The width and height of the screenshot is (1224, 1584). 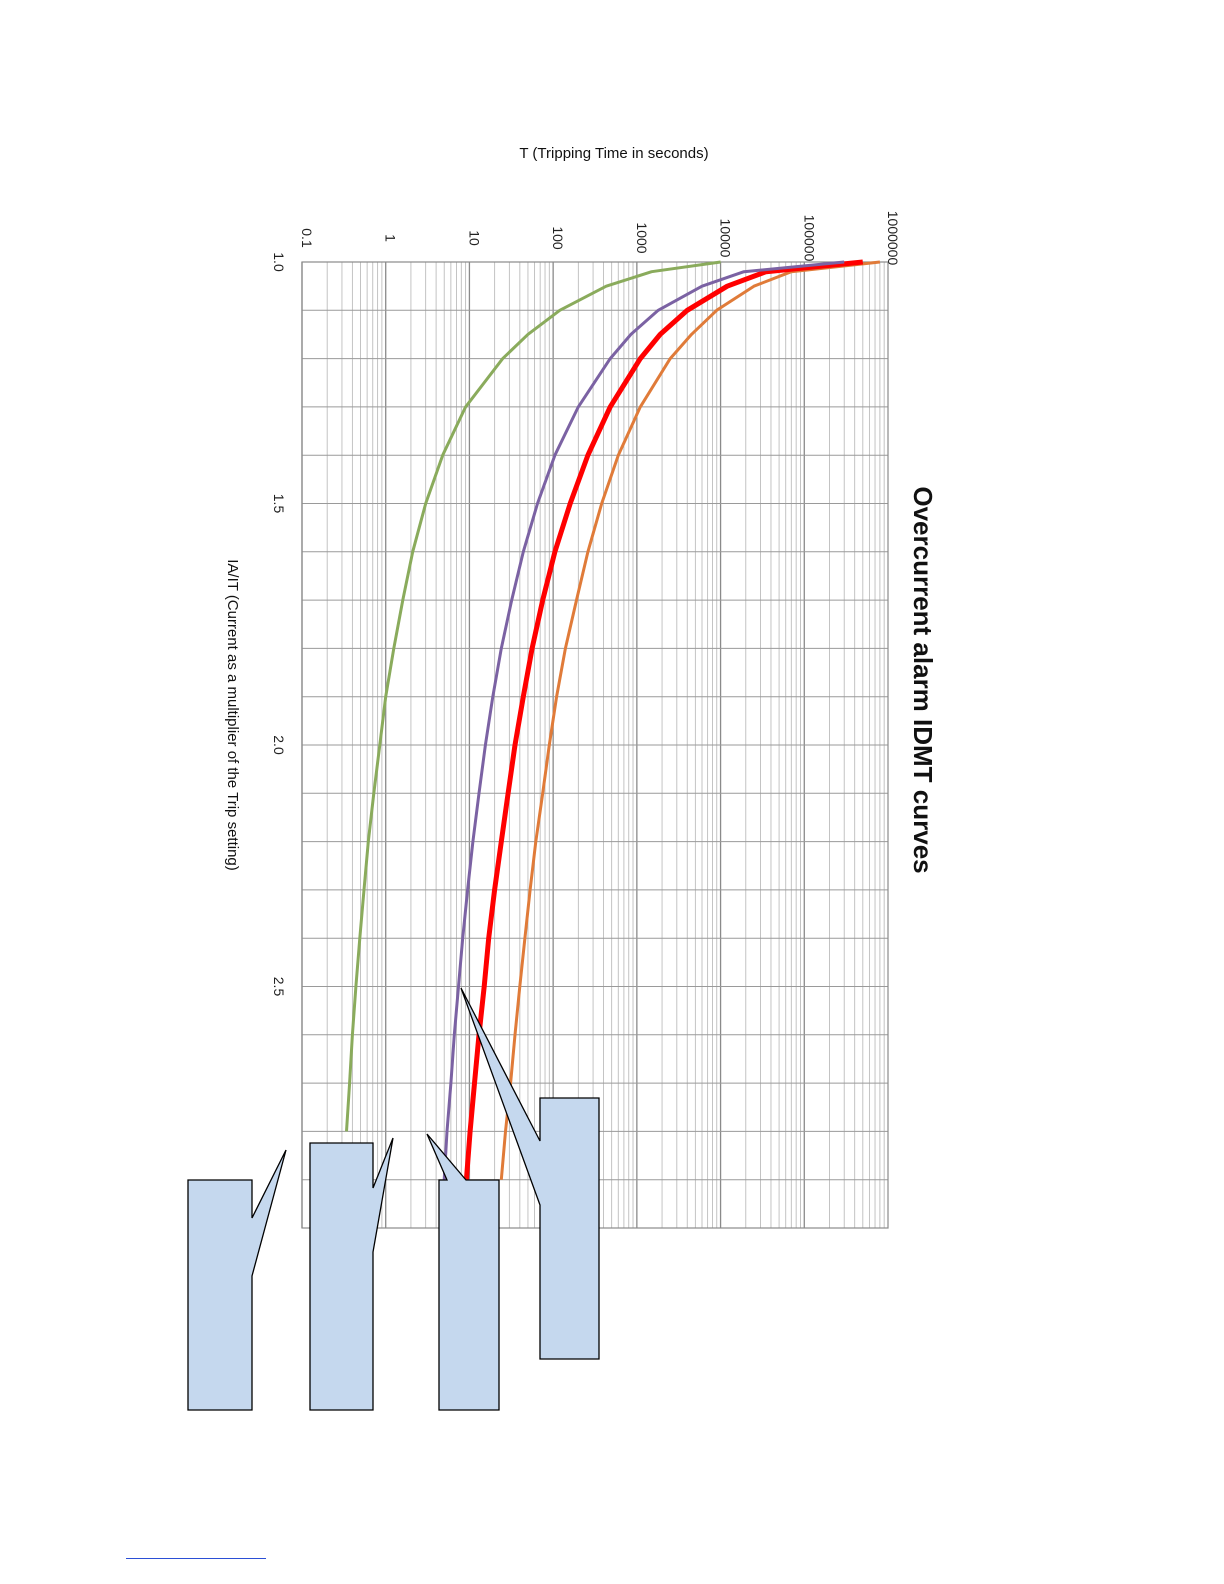 I want to click on time-axis-title: T (Tripping Time in seconds), so click(x=613, y=153).